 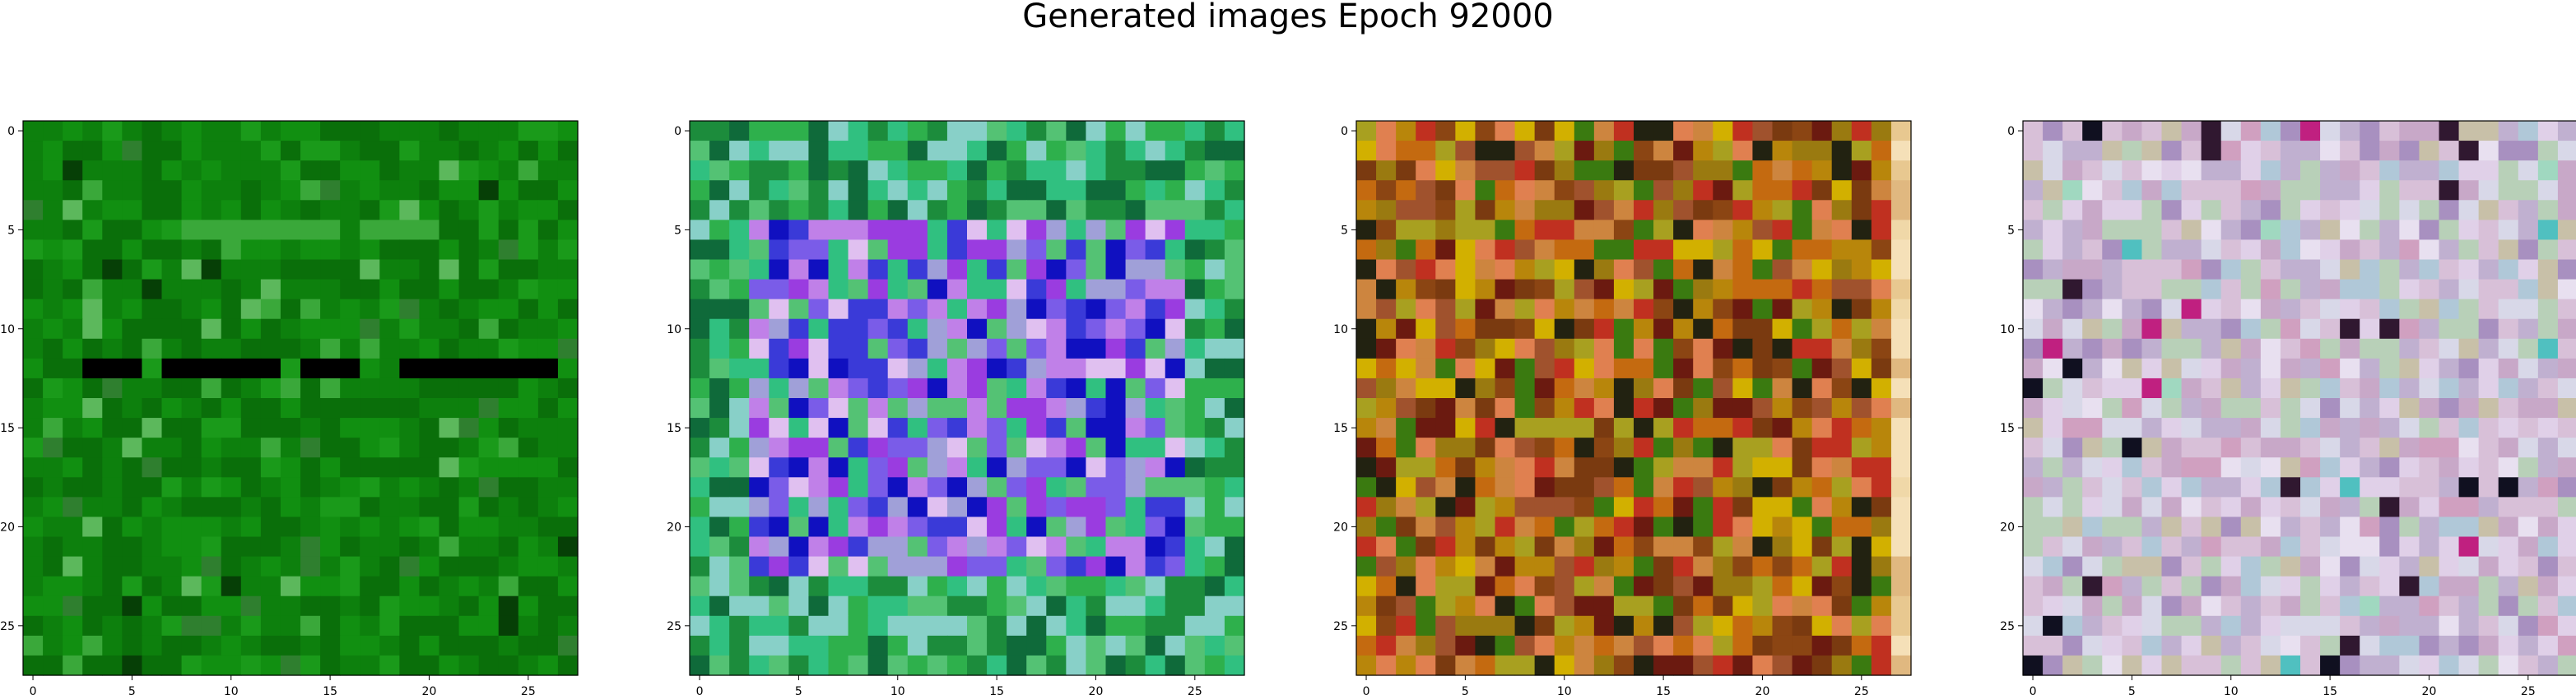 What do you see at coordinates (1288, 17) in the screenshot?
I see `figure-title: Generated images Epoch 92000` at bounding box center [1288, 17].